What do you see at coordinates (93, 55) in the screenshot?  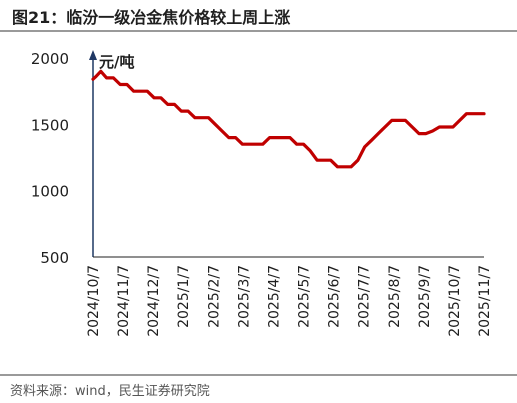 I see `y-axis-arrow-icon` at bounding box center [93, 55].